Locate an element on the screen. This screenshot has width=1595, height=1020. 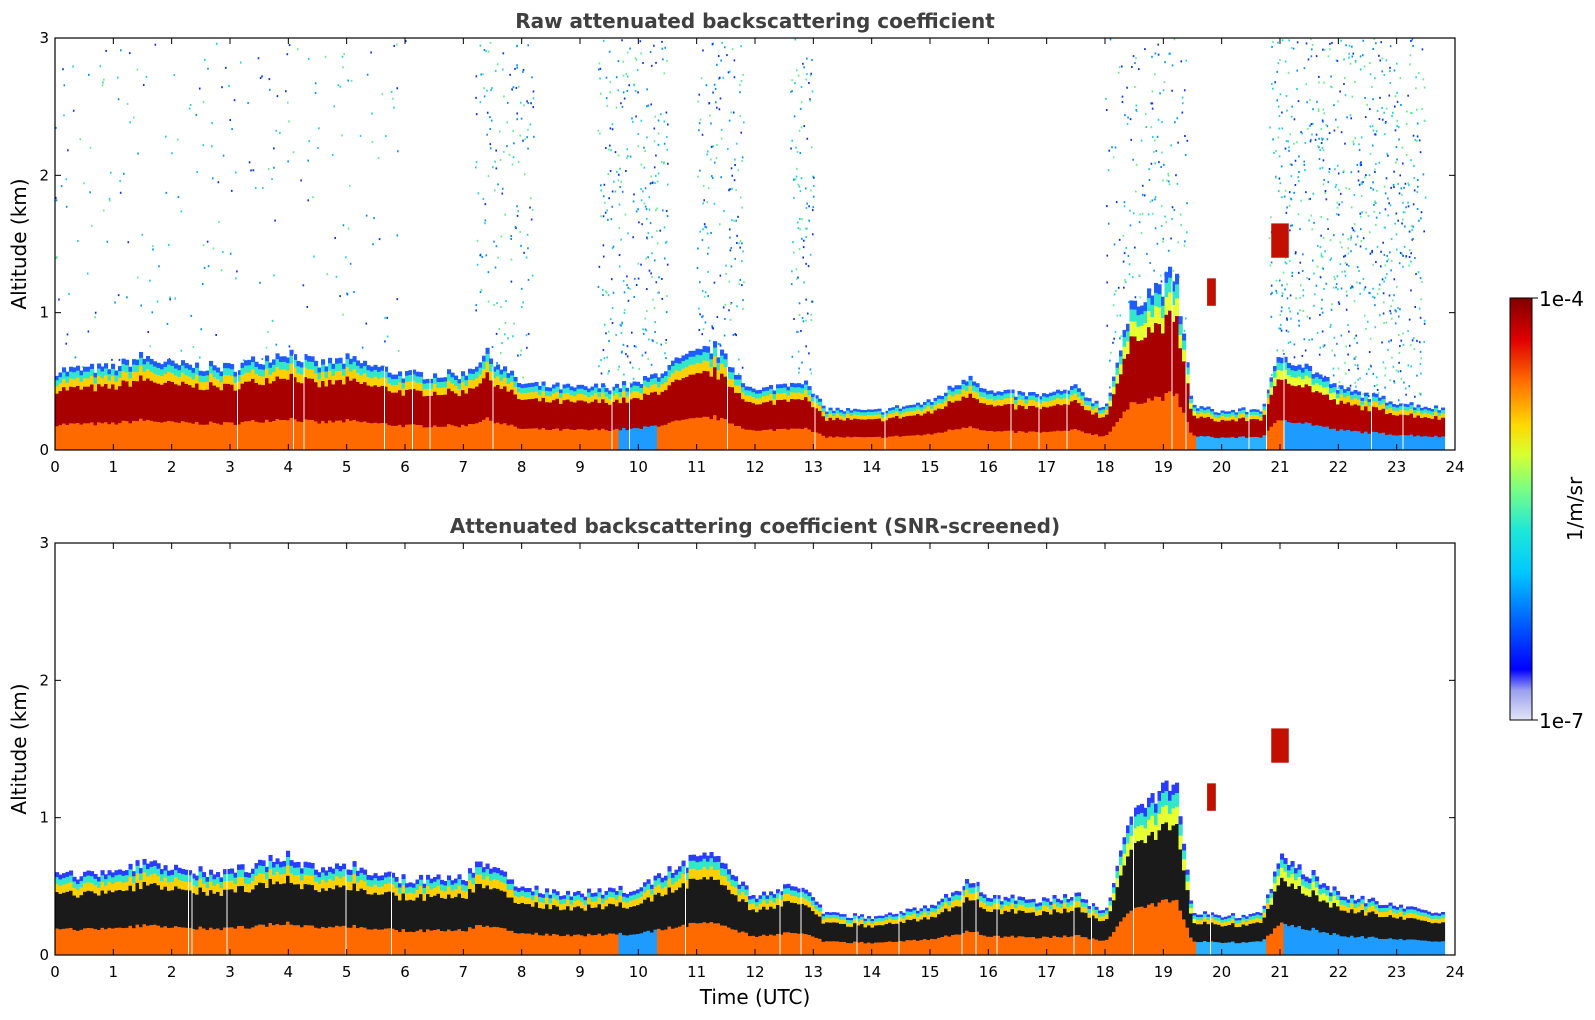
x-tick-label: 7 is located at coordinates (464, 467).